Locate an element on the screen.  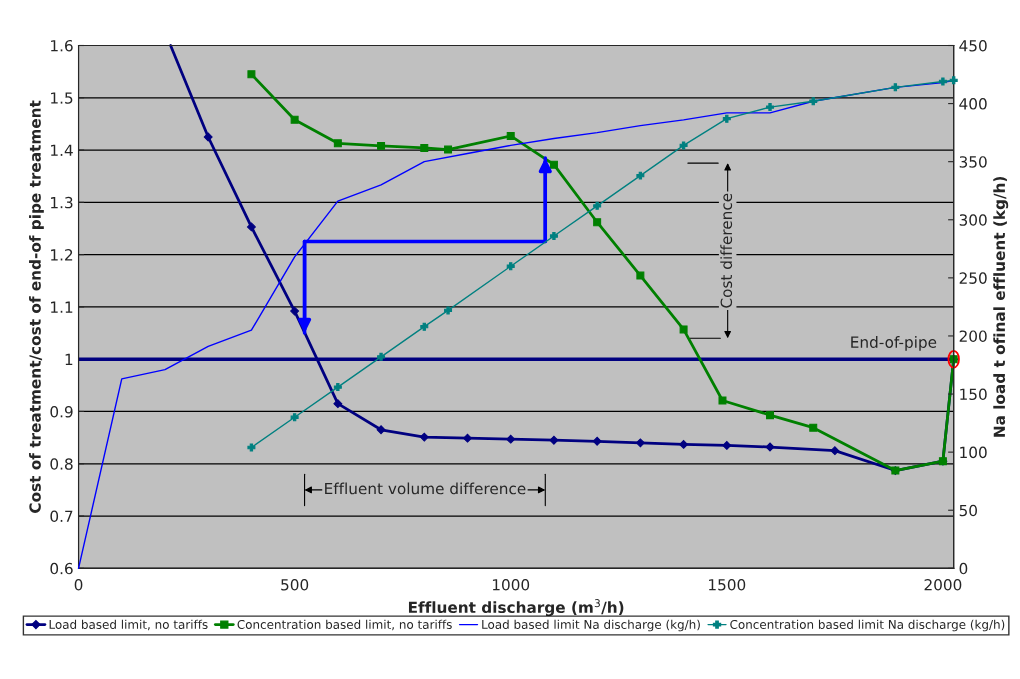
annotation: Effluent volume difference is located at coordinates (425, 488).